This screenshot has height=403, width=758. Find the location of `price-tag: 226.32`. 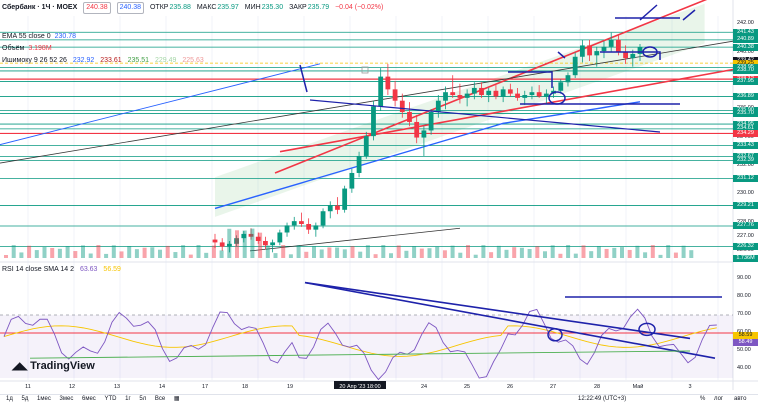

price-tag: 226.32 is located at coordinates (745, 246).